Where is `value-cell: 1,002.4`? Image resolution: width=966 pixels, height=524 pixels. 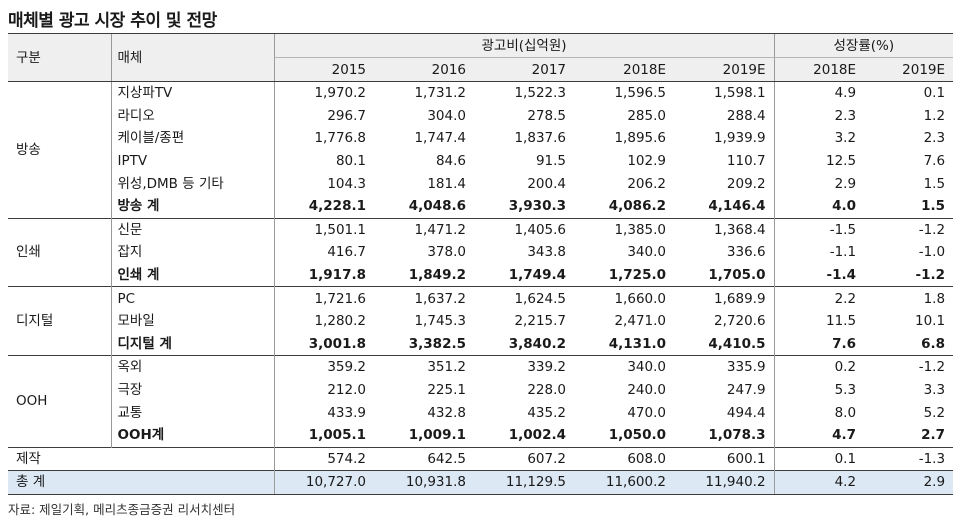
value-cell: 1,002.4 is located at coordinates (537, 435).